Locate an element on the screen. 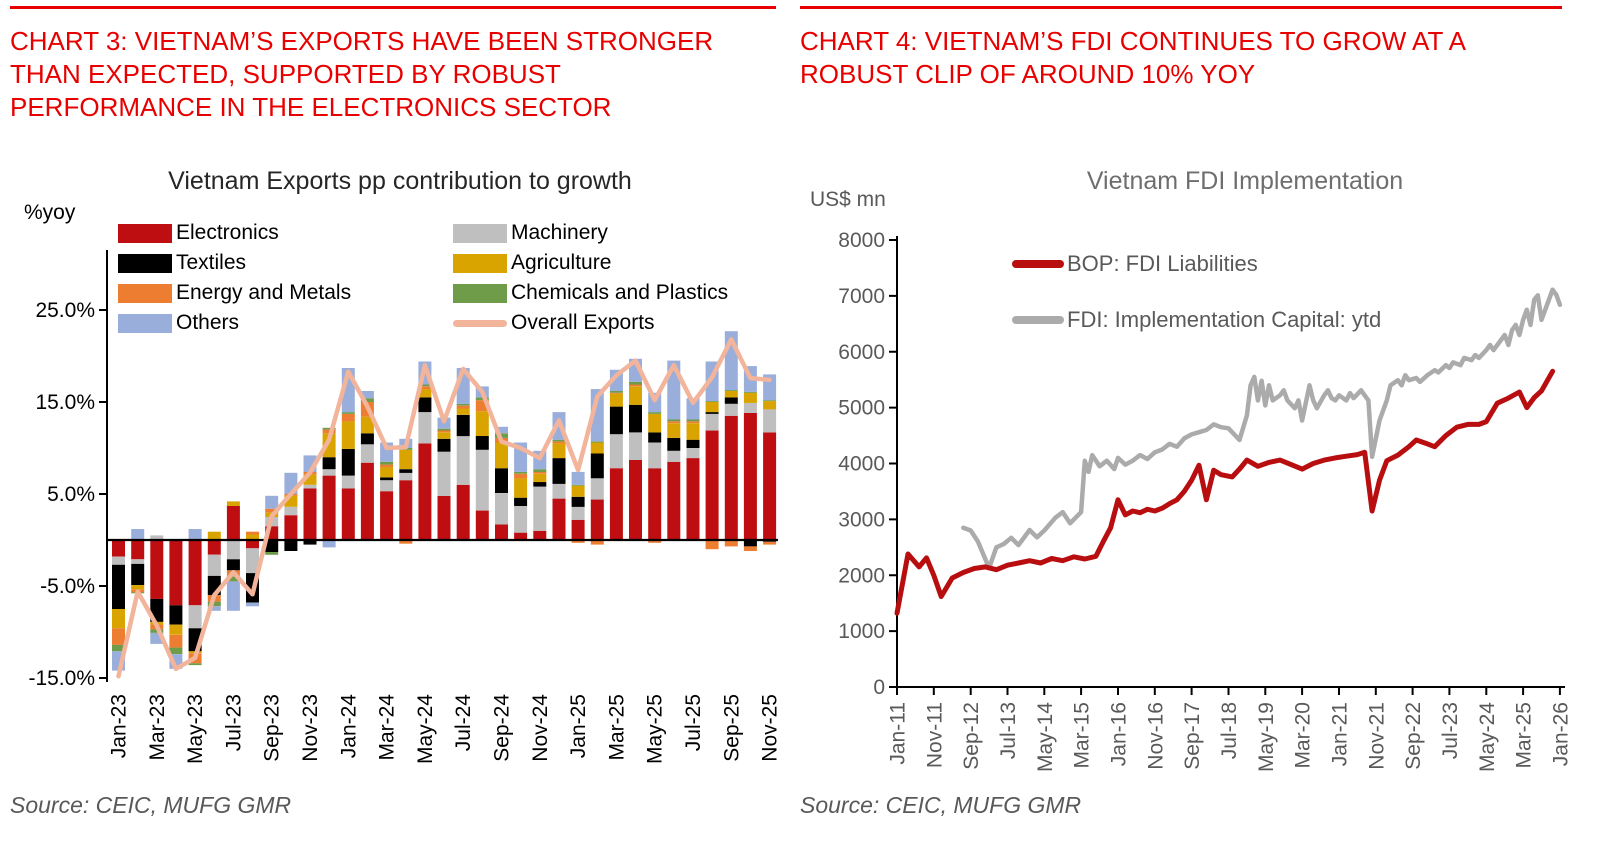 This screenshot has height=845, width=1599. chart3-y-axis: 25.0% 15.0% 5.0% -5.0% -15.0% is located at coordinates (68, 470).